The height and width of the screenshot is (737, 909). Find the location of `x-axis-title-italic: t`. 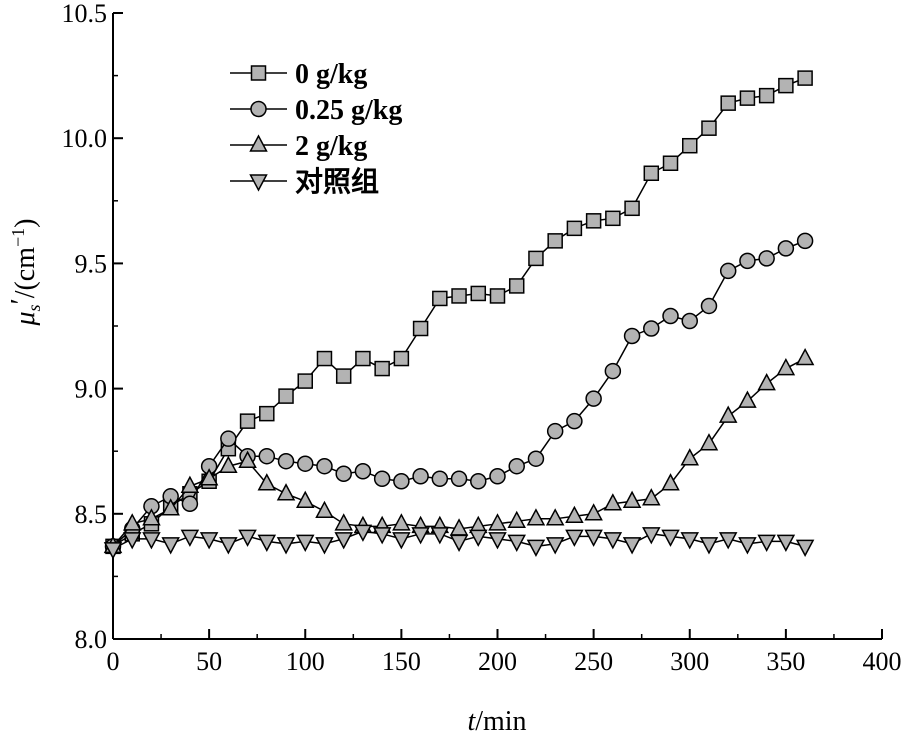

x-axis-title-italic: t is located at coordinates (471, 721).